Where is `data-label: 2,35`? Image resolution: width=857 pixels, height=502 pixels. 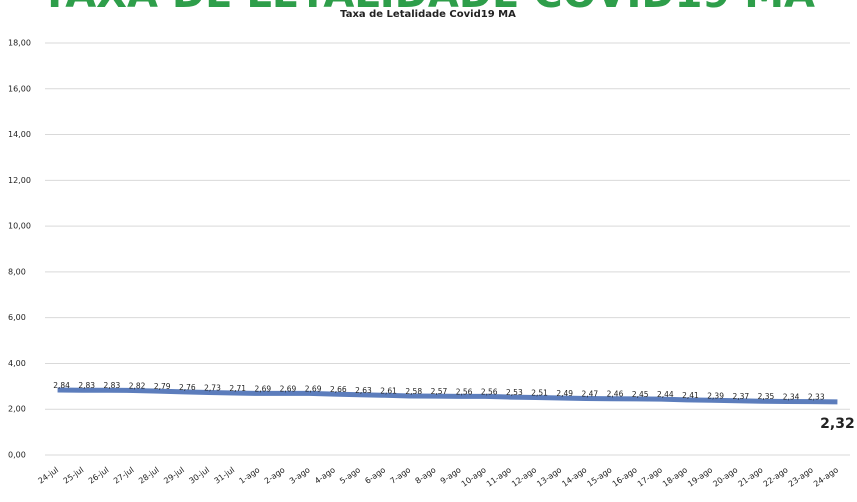
data-label: 2,35 is located at coordinates (766, 396).